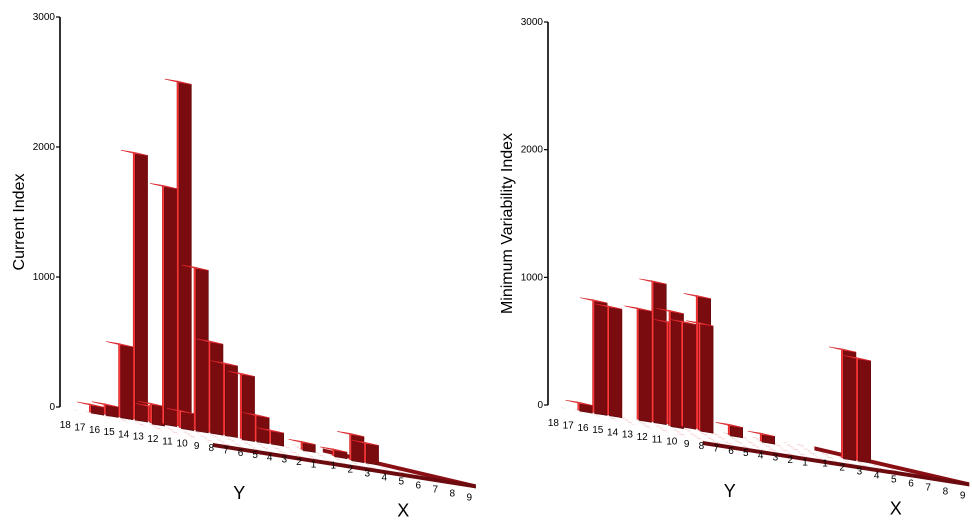  What do you see at coordinates (761, 455) in the screenshot?
I see `y-tick-label: 4` at bounding box center [761, 455].